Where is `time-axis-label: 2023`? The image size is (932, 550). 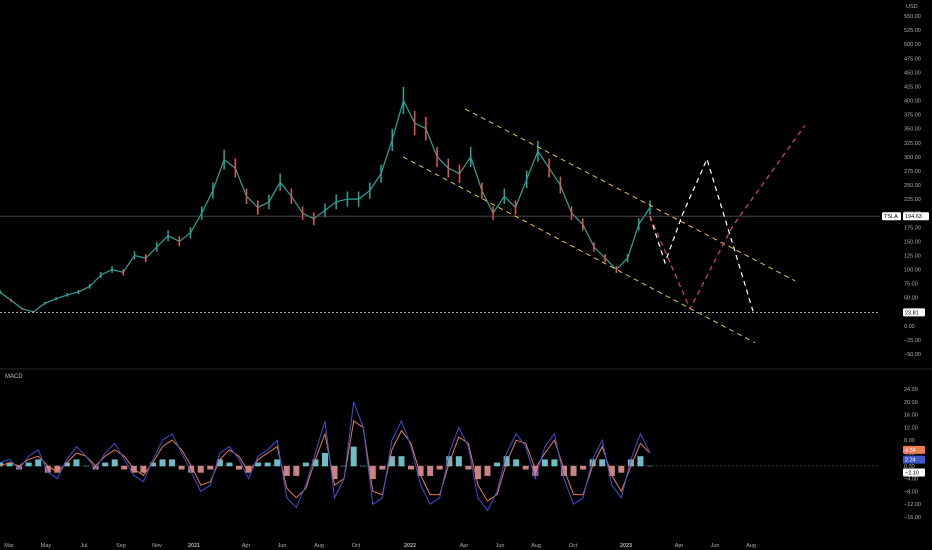 time-axis-label: 2023 is located at coordinates (626, 546).